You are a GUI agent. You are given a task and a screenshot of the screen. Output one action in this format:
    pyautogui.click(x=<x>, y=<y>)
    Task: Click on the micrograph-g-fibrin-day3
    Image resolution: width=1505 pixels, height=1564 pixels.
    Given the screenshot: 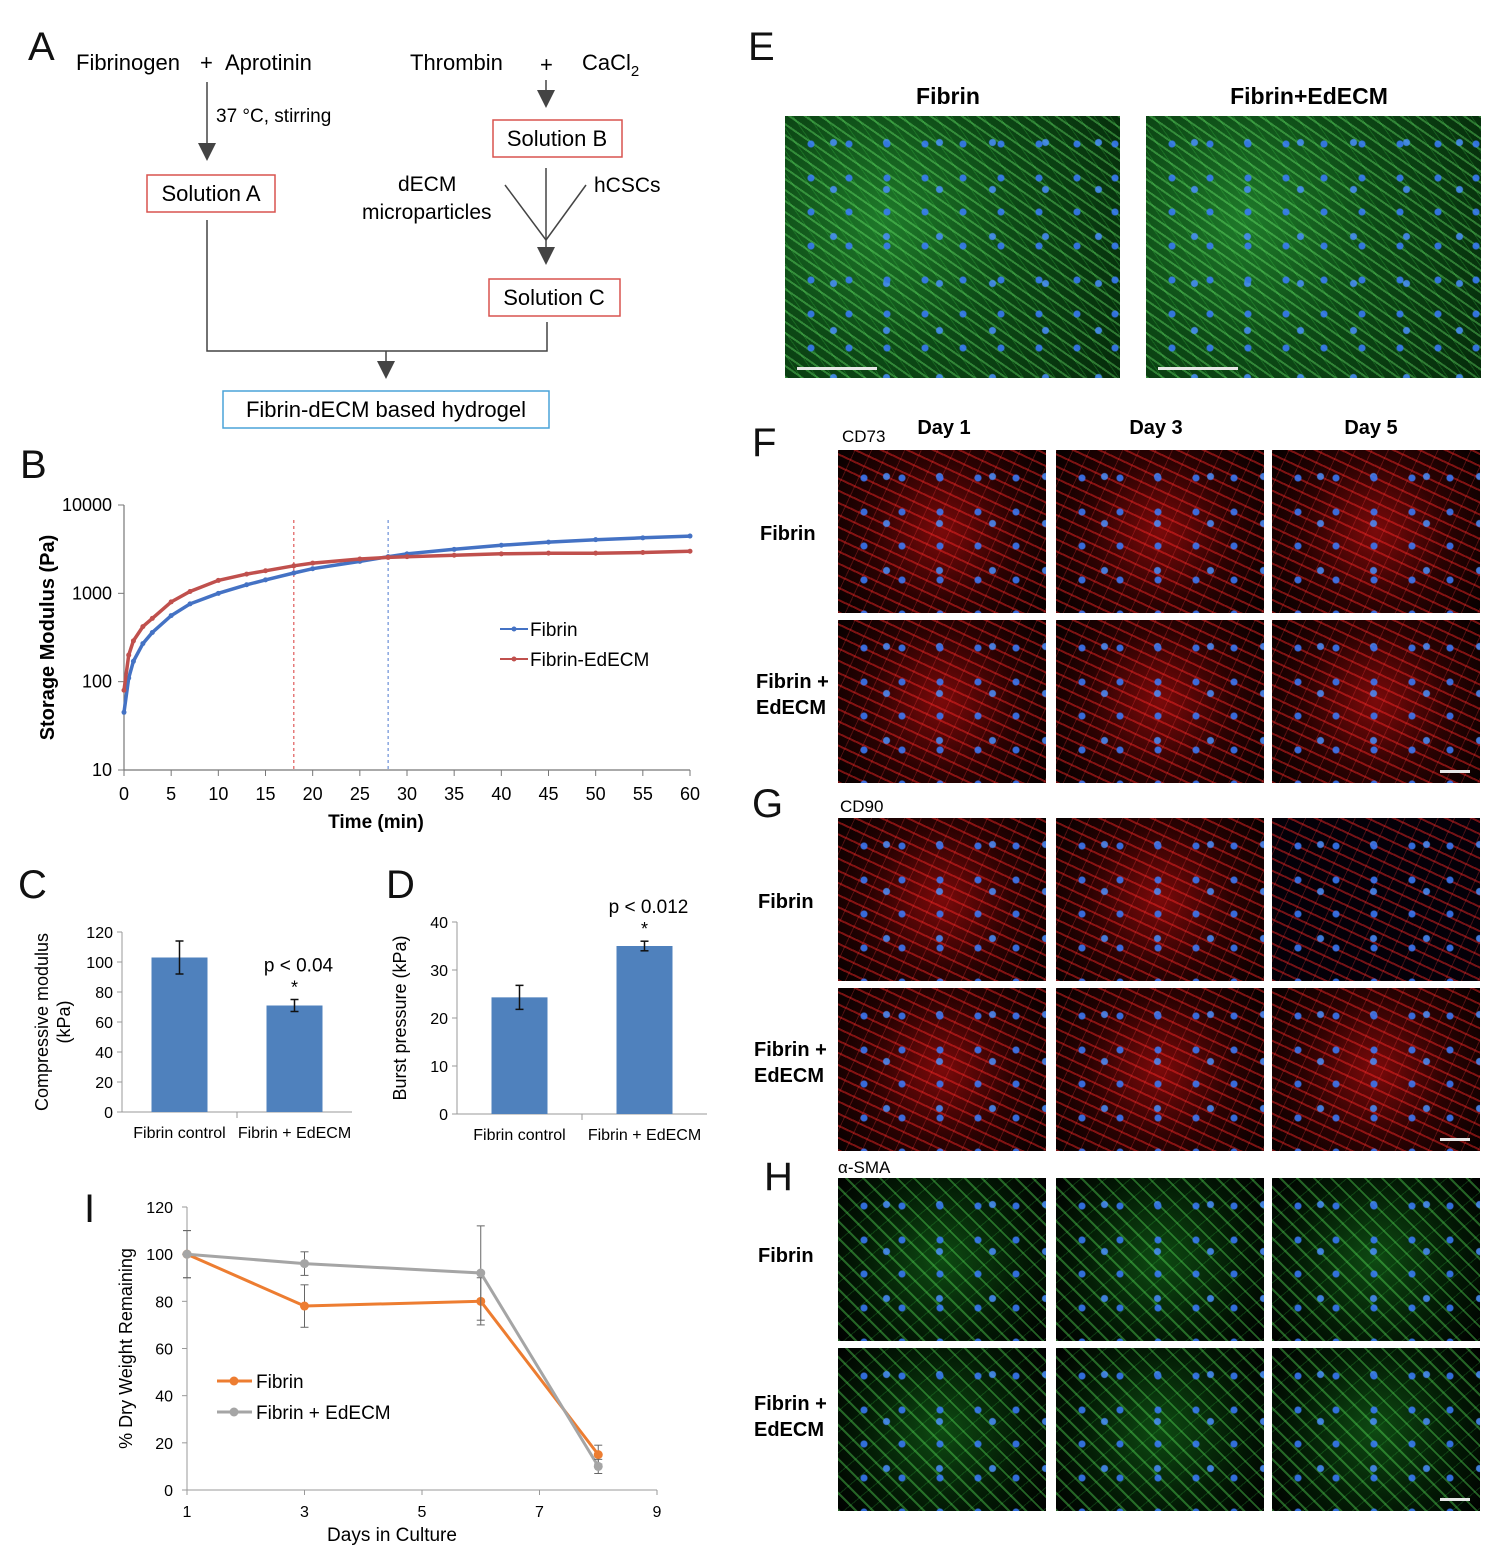 What is the action you would take?
    pyautogui.click(x=1160, y=899)
    